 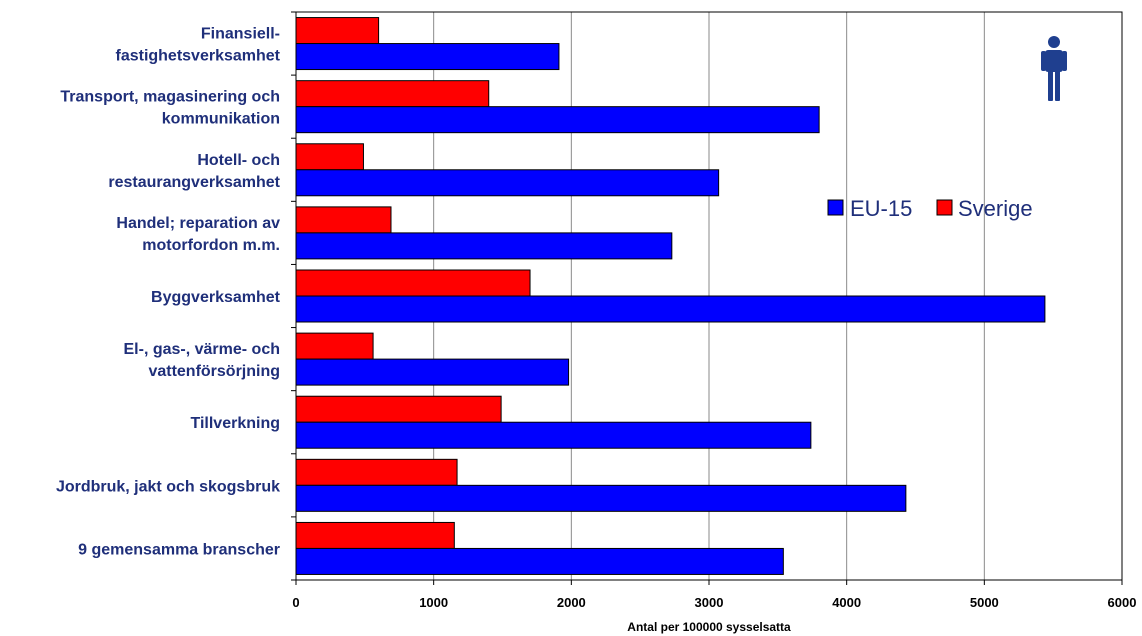 What do you see at coordinates (202, 349) in the screenshot?
I see `category-label: El-, gas-, värme- och` at bounding box center [202, 349].